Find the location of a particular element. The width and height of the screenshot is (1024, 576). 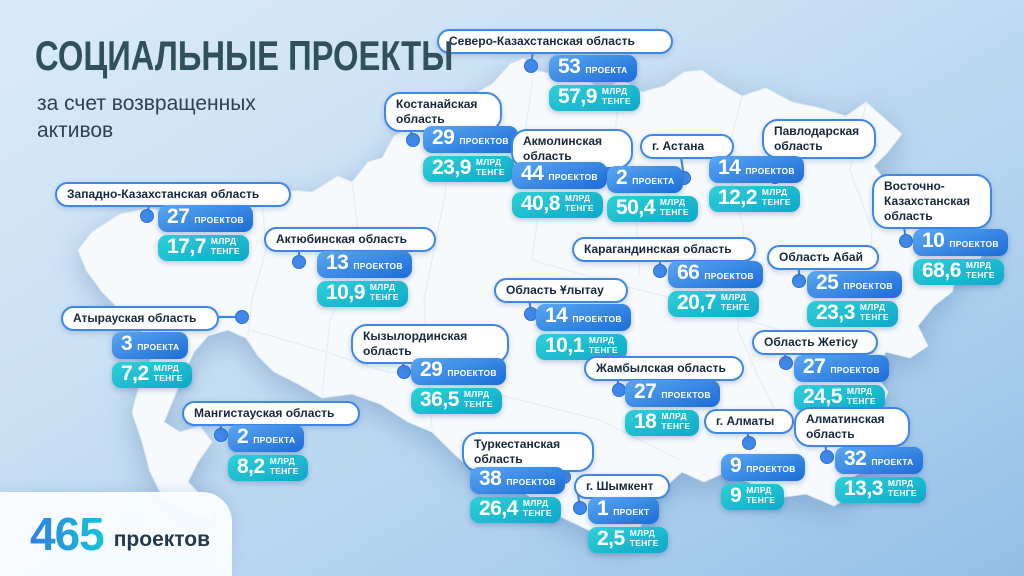

region-name-pill: Алматинская область is located at coordinates (852, 427).